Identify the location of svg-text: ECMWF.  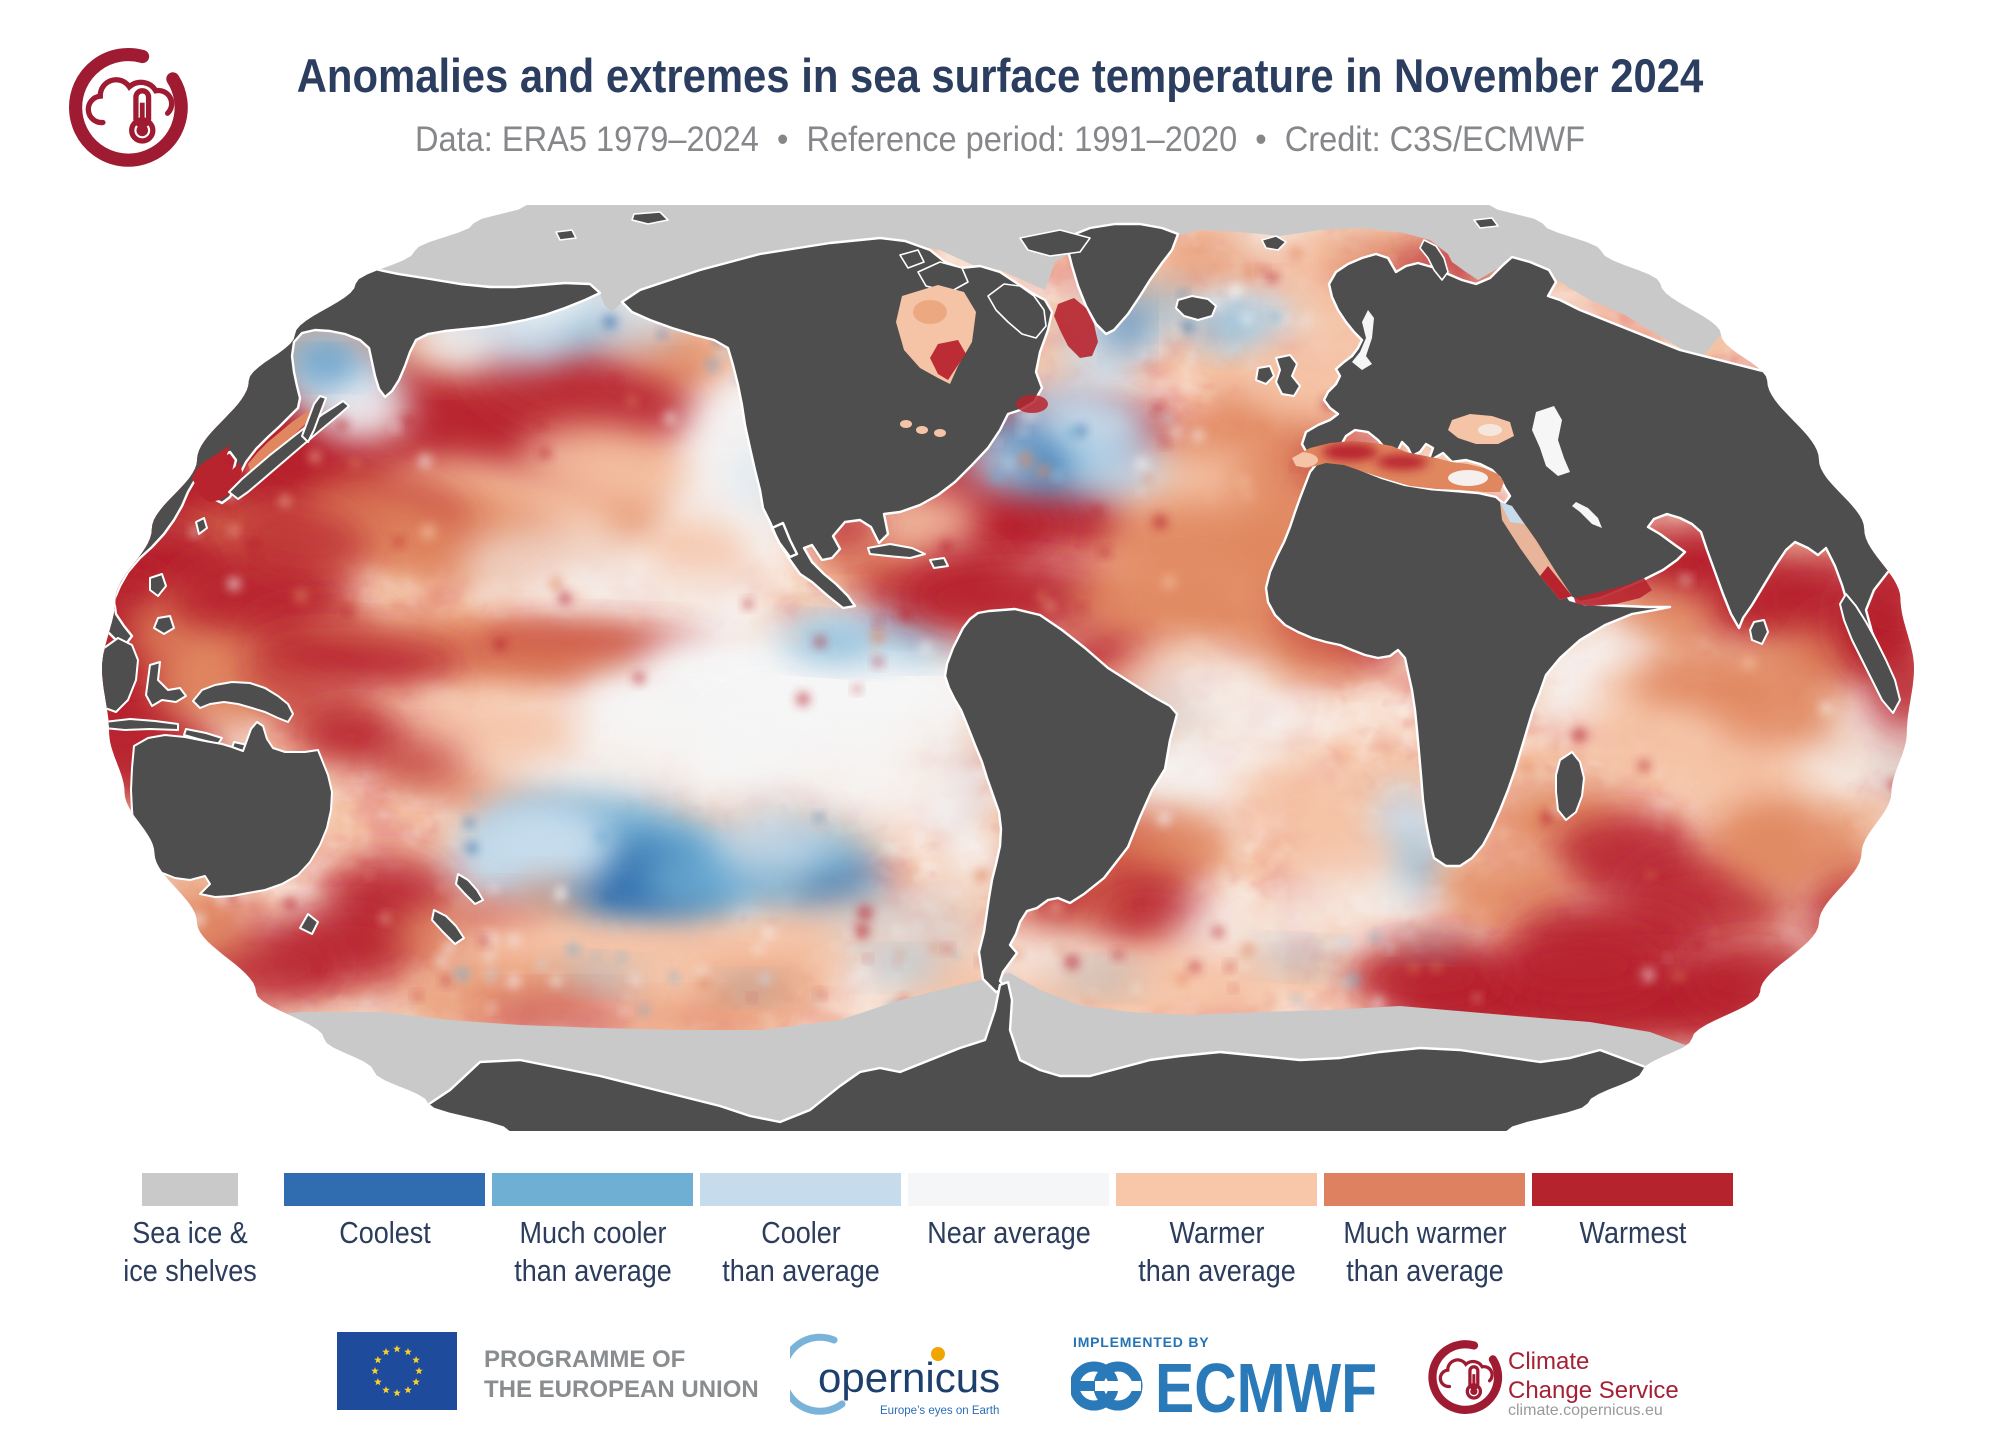
(1266, 1386).